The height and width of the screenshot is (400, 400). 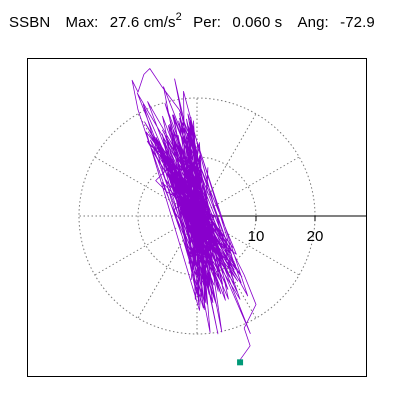 I want to click on end-marker, so click(x=240, y=362).